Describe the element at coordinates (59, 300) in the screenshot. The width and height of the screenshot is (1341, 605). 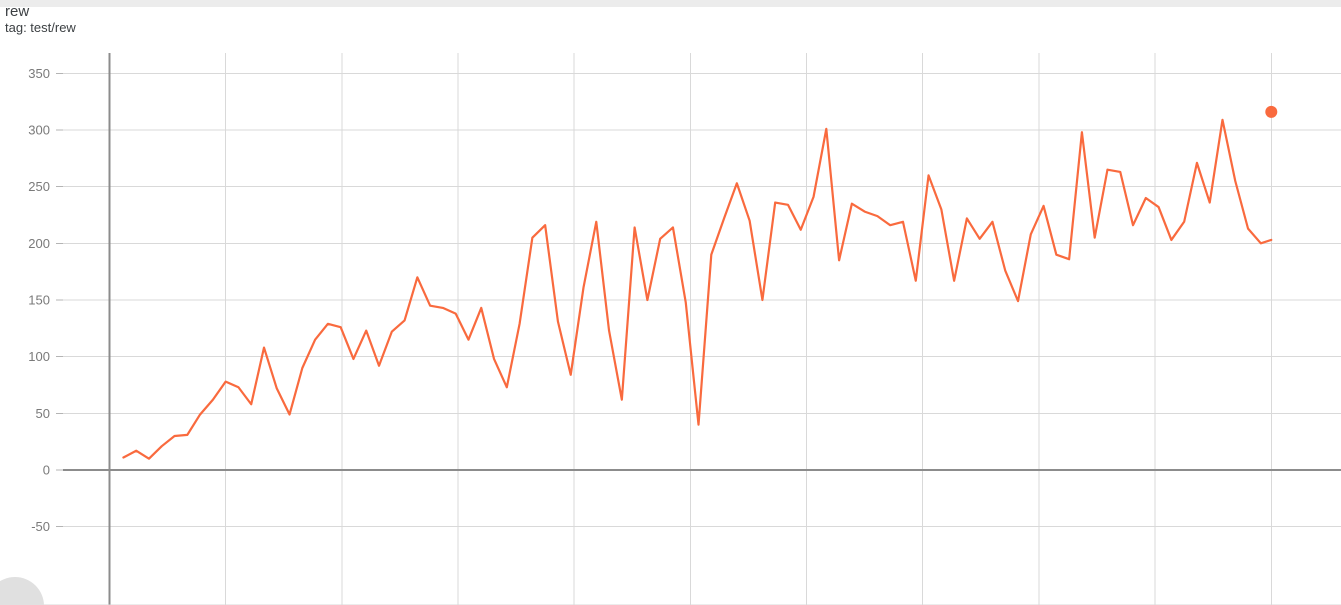
I see `tick-marks-group` at that location.